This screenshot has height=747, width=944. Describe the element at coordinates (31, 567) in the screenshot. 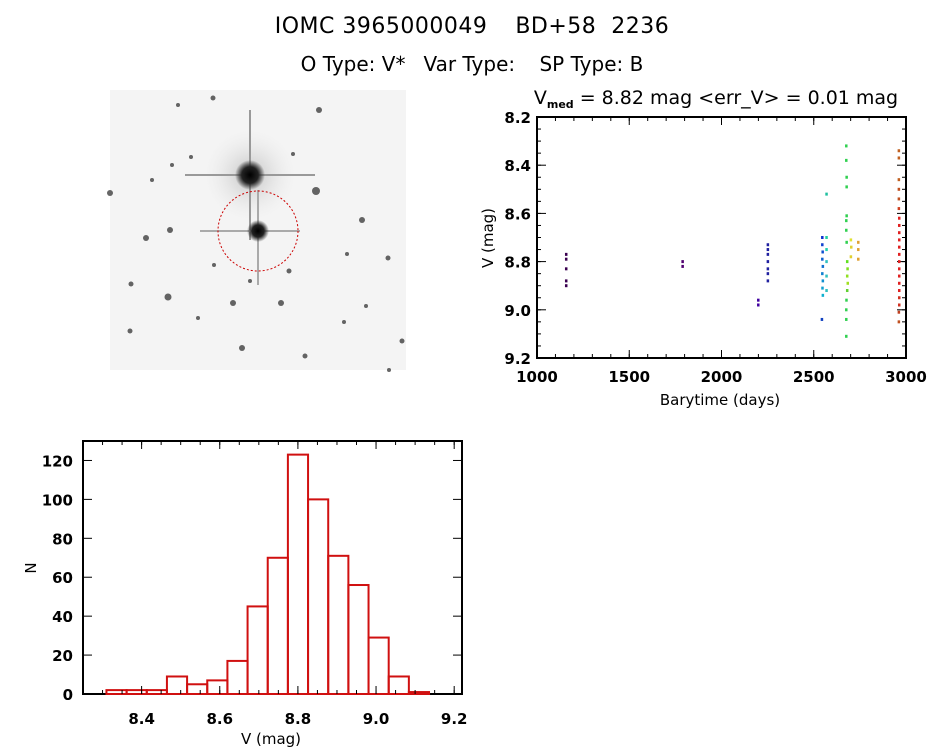

I see `histogram-ylabel: N` at that location.